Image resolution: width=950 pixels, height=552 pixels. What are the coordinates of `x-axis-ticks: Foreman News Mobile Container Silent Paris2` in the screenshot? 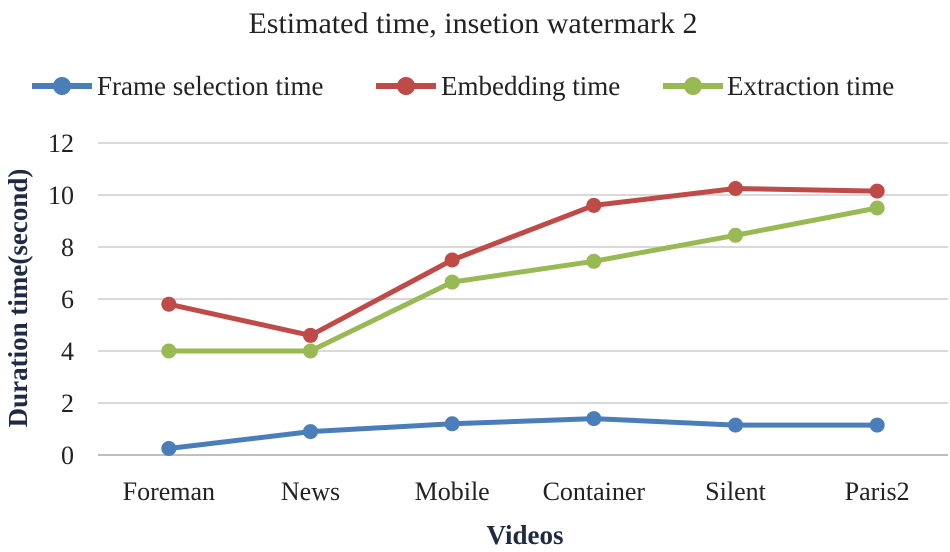 It's located at (516, 491).